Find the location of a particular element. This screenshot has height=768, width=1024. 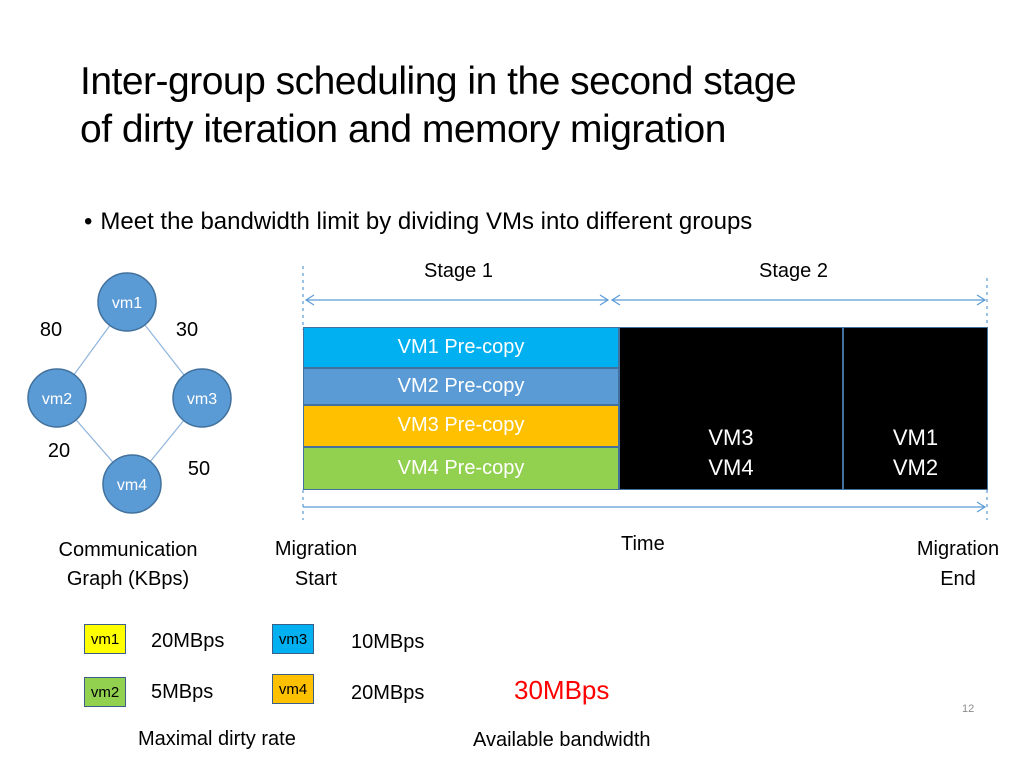

stage2-label: Stage 2 is located at coordinates (793, 271).